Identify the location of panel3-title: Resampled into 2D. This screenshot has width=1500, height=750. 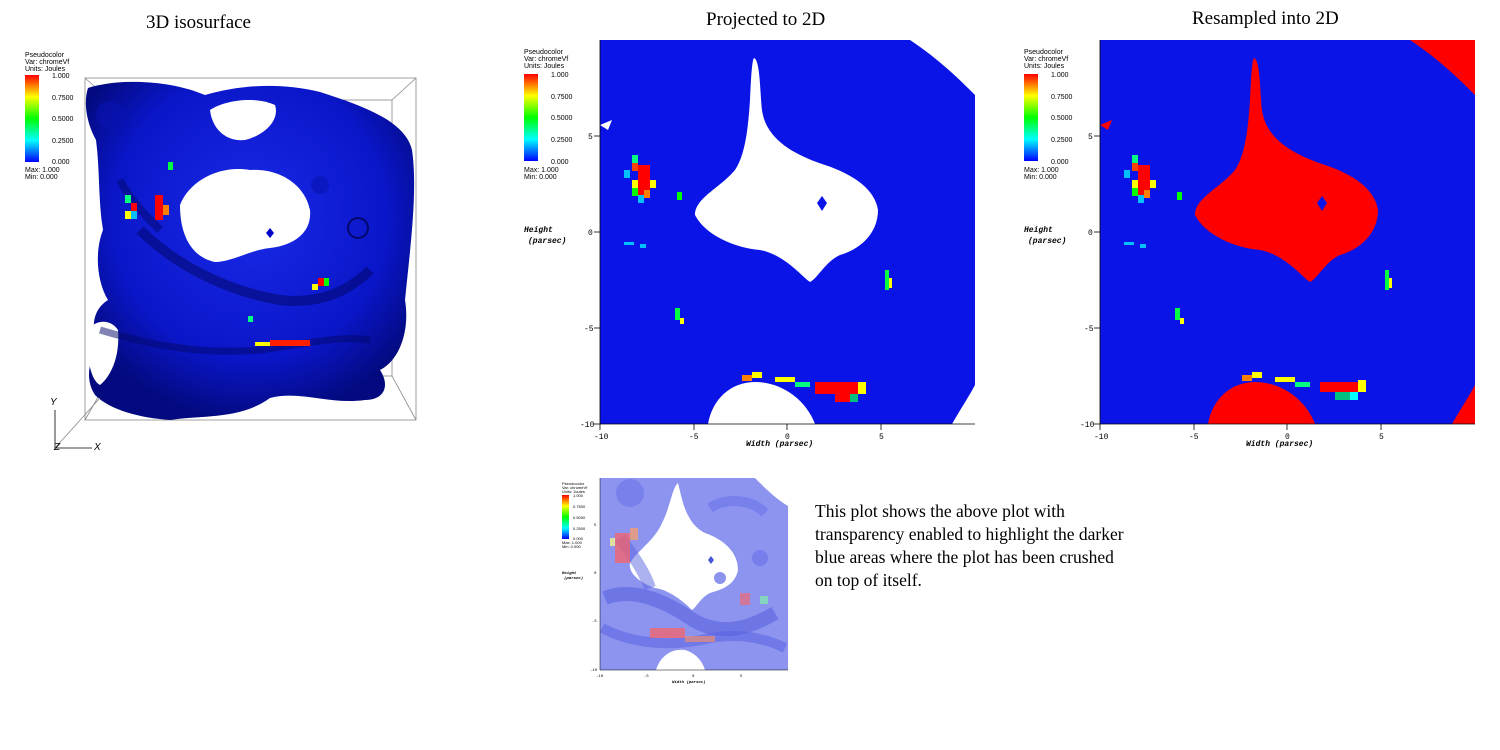
(1265, 18).